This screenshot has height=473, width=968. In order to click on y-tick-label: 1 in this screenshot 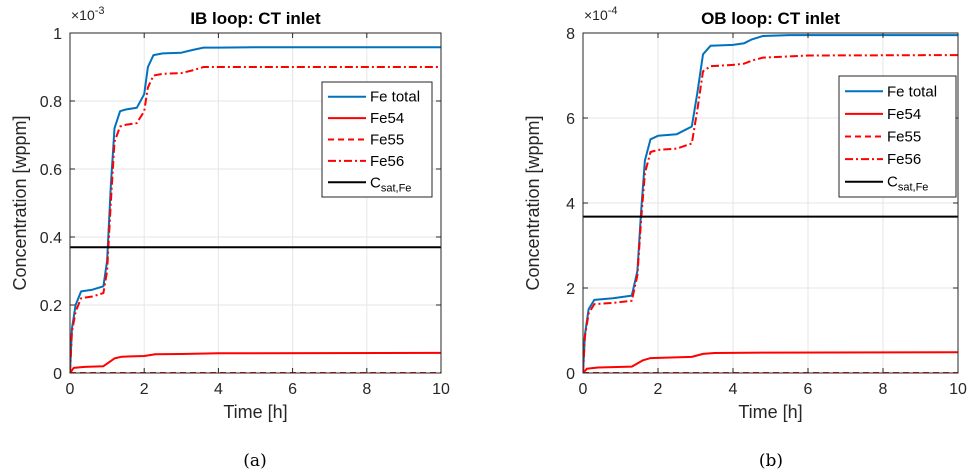, I will do `click(57, 34)`.